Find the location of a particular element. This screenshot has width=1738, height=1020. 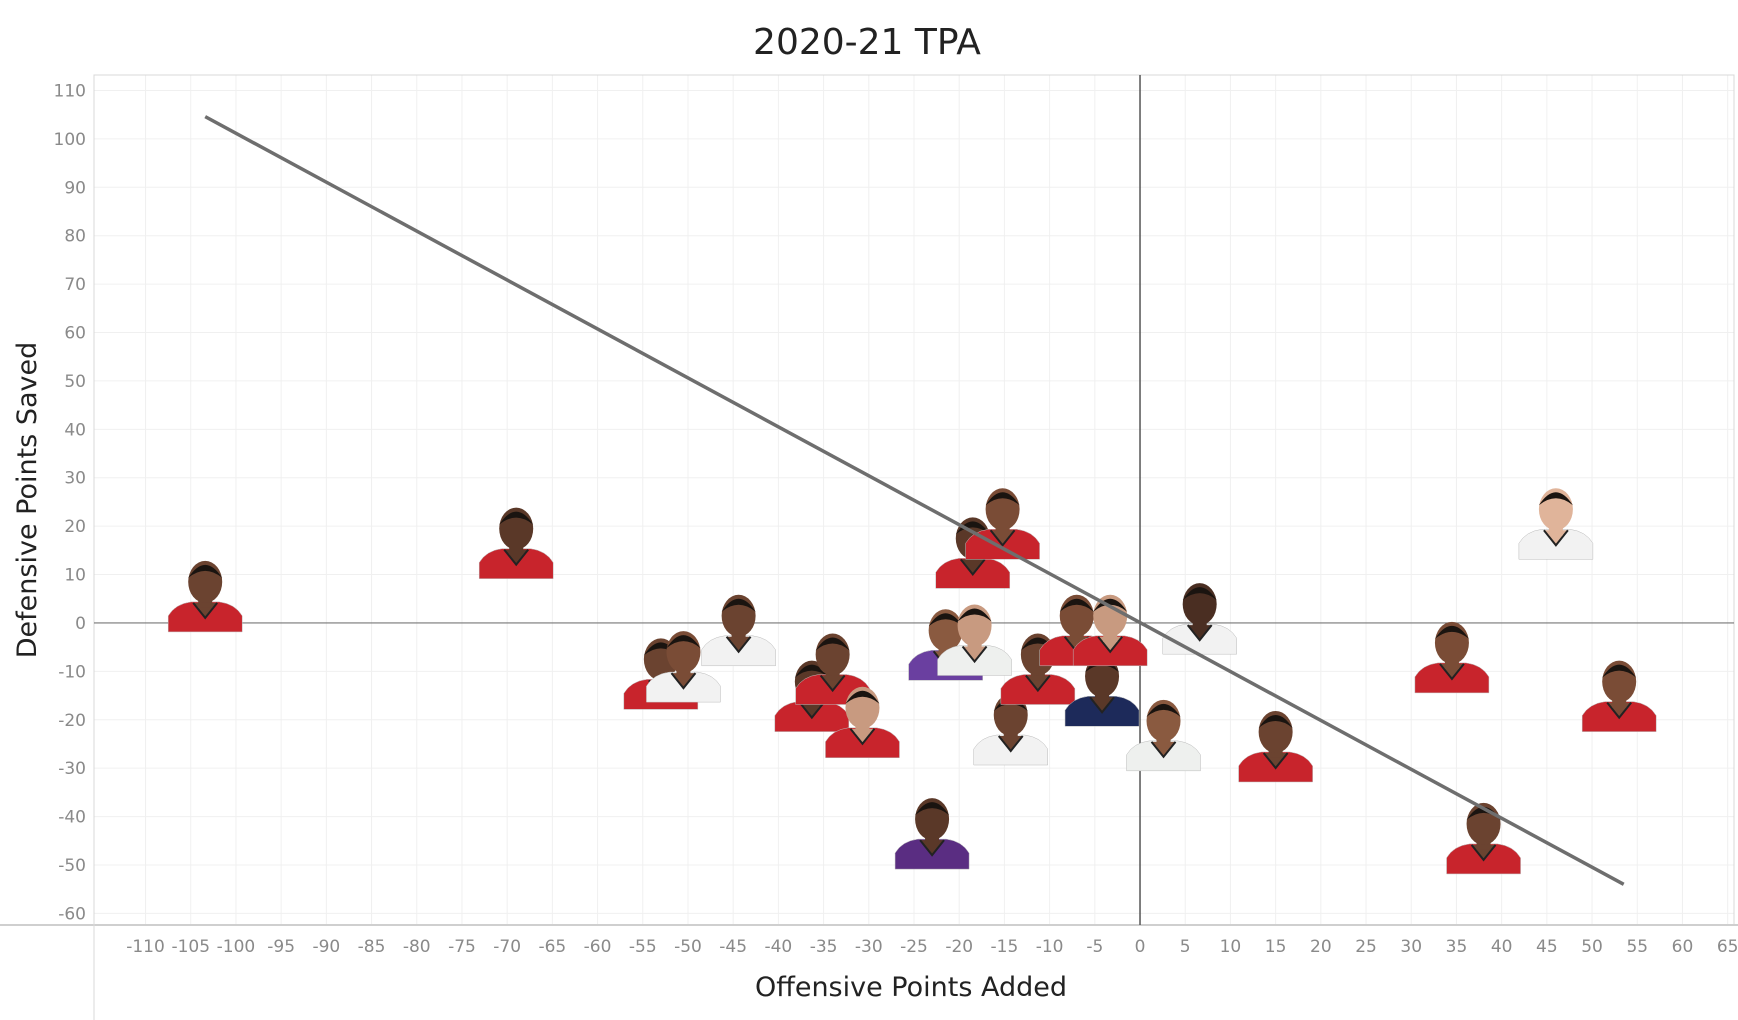

x-tick-label: -55 is located at coordinates (643, 947).